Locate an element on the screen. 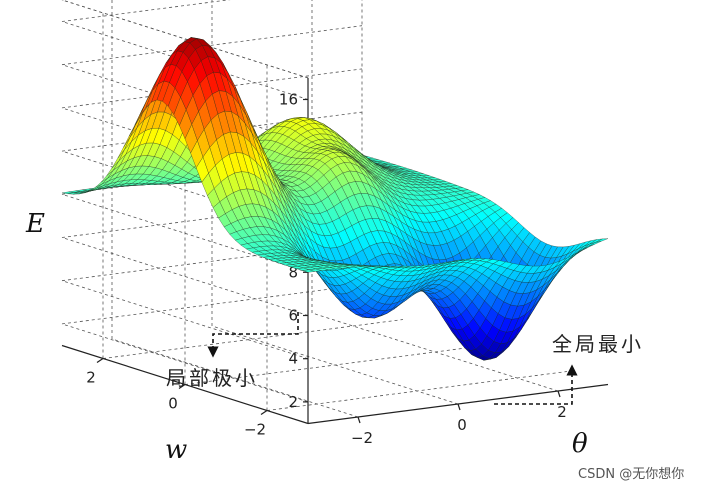 This screenshot has height=490, width=717. x-tick-label: −2 is located at coordinates (362, 438).